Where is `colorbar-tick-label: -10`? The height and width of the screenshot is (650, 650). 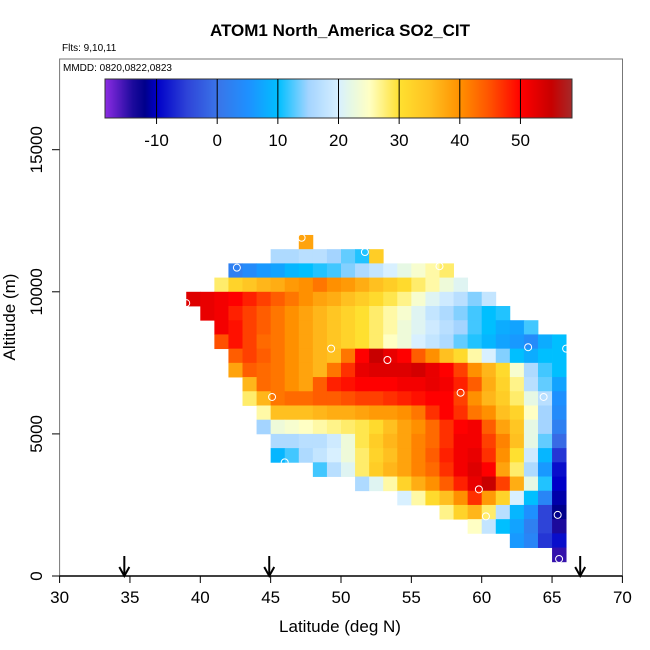 colorbar-tick-label: -10 is located at coordinates (156, 140).